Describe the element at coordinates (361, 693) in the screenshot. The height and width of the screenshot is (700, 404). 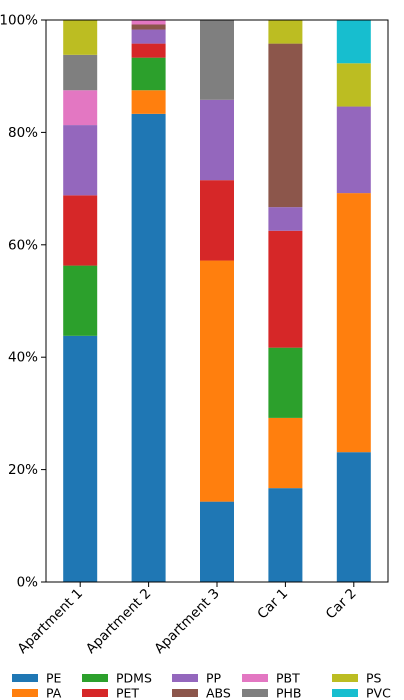
I see `legend-item-pvc: PVC` at that location.